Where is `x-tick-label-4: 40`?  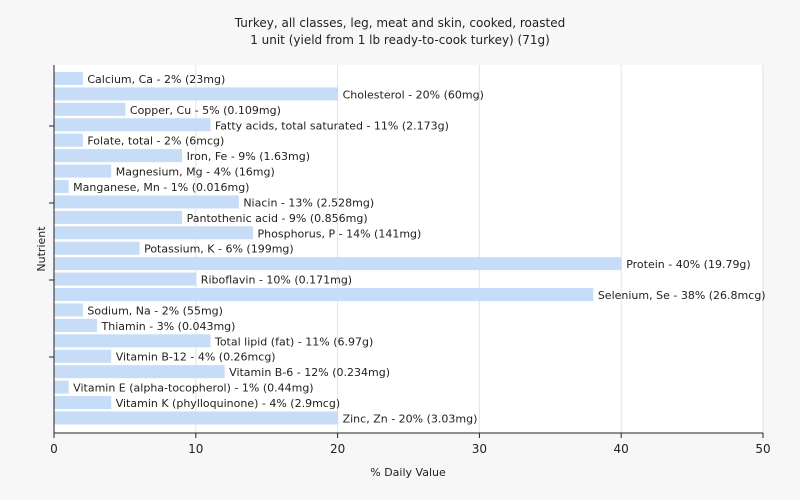
x-tick-label-4: 40 is located at coordinates (621, 449).